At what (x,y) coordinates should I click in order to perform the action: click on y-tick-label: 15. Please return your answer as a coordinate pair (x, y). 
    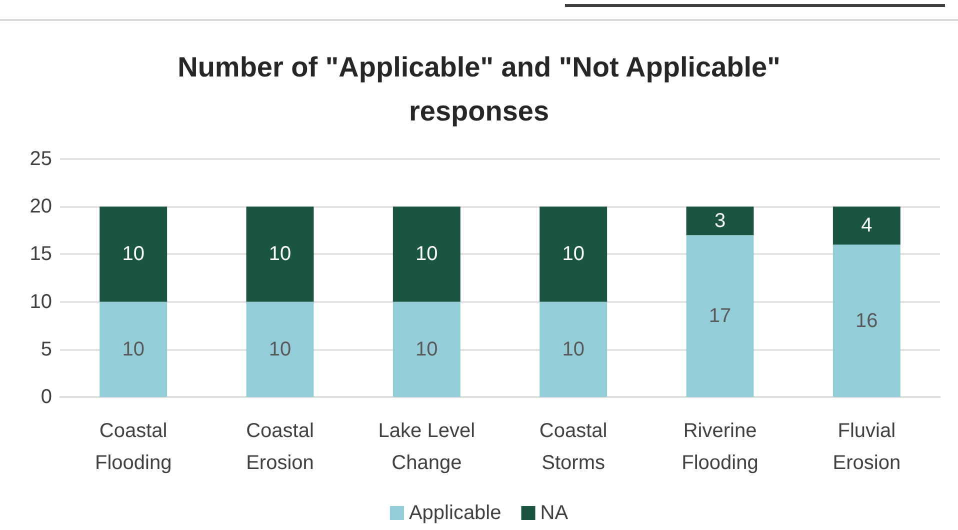
    Looking at the image, I should click on (41, 254).